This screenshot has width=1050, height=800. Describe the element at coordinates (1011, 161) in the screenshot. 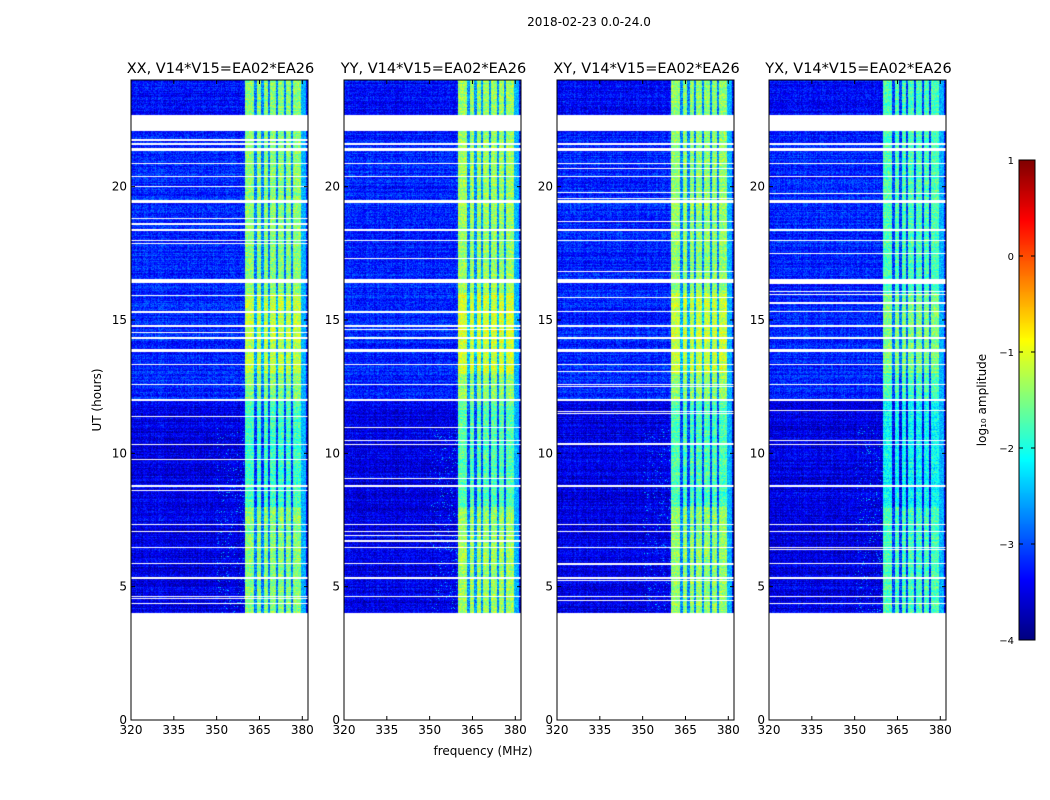

I see `colorbar-tick-label: 1` at that location.